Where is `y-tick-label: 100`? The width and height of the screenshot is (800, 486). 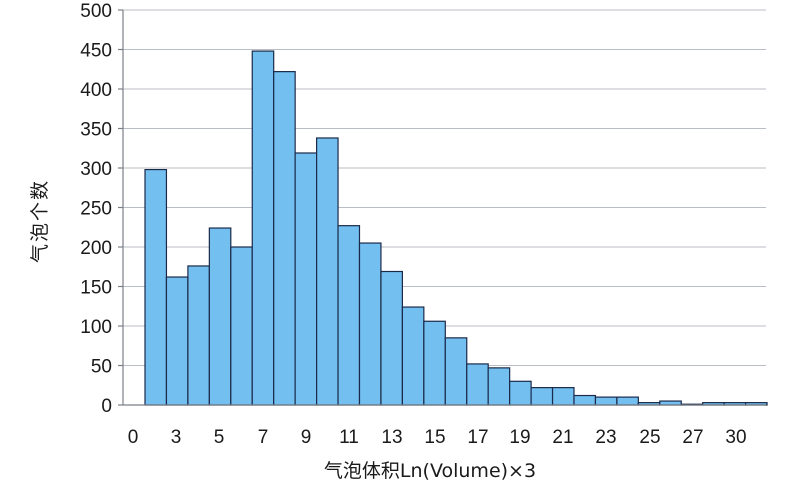 y-tick-label: 100 is located at coordinates (96, 327).